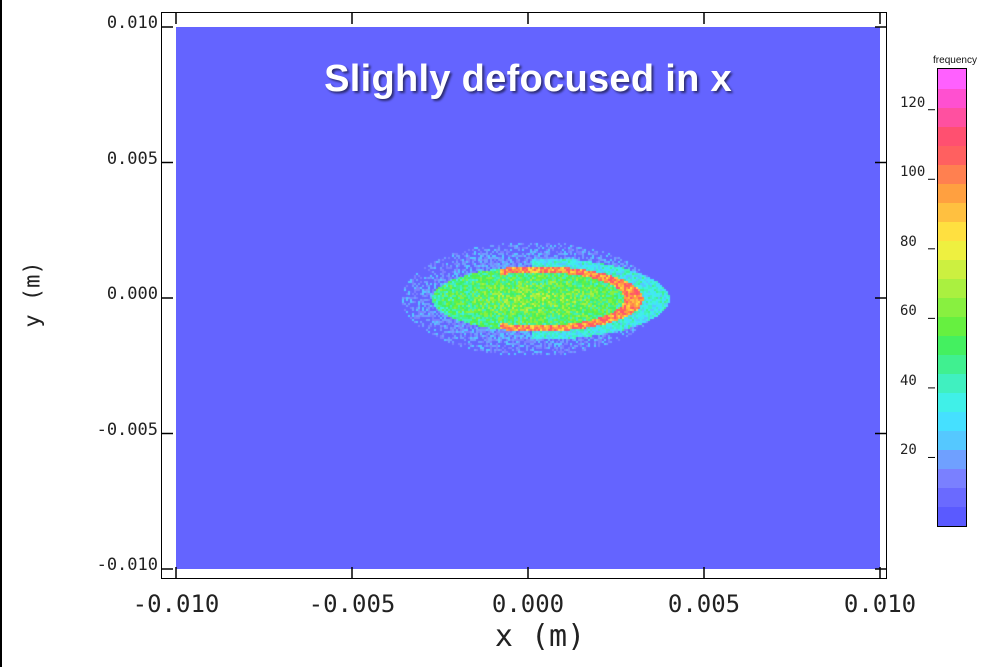  Describe the element at coordinates (908, 241) in the screenshot. I see `colorbar-tick-label: 80` at that location.